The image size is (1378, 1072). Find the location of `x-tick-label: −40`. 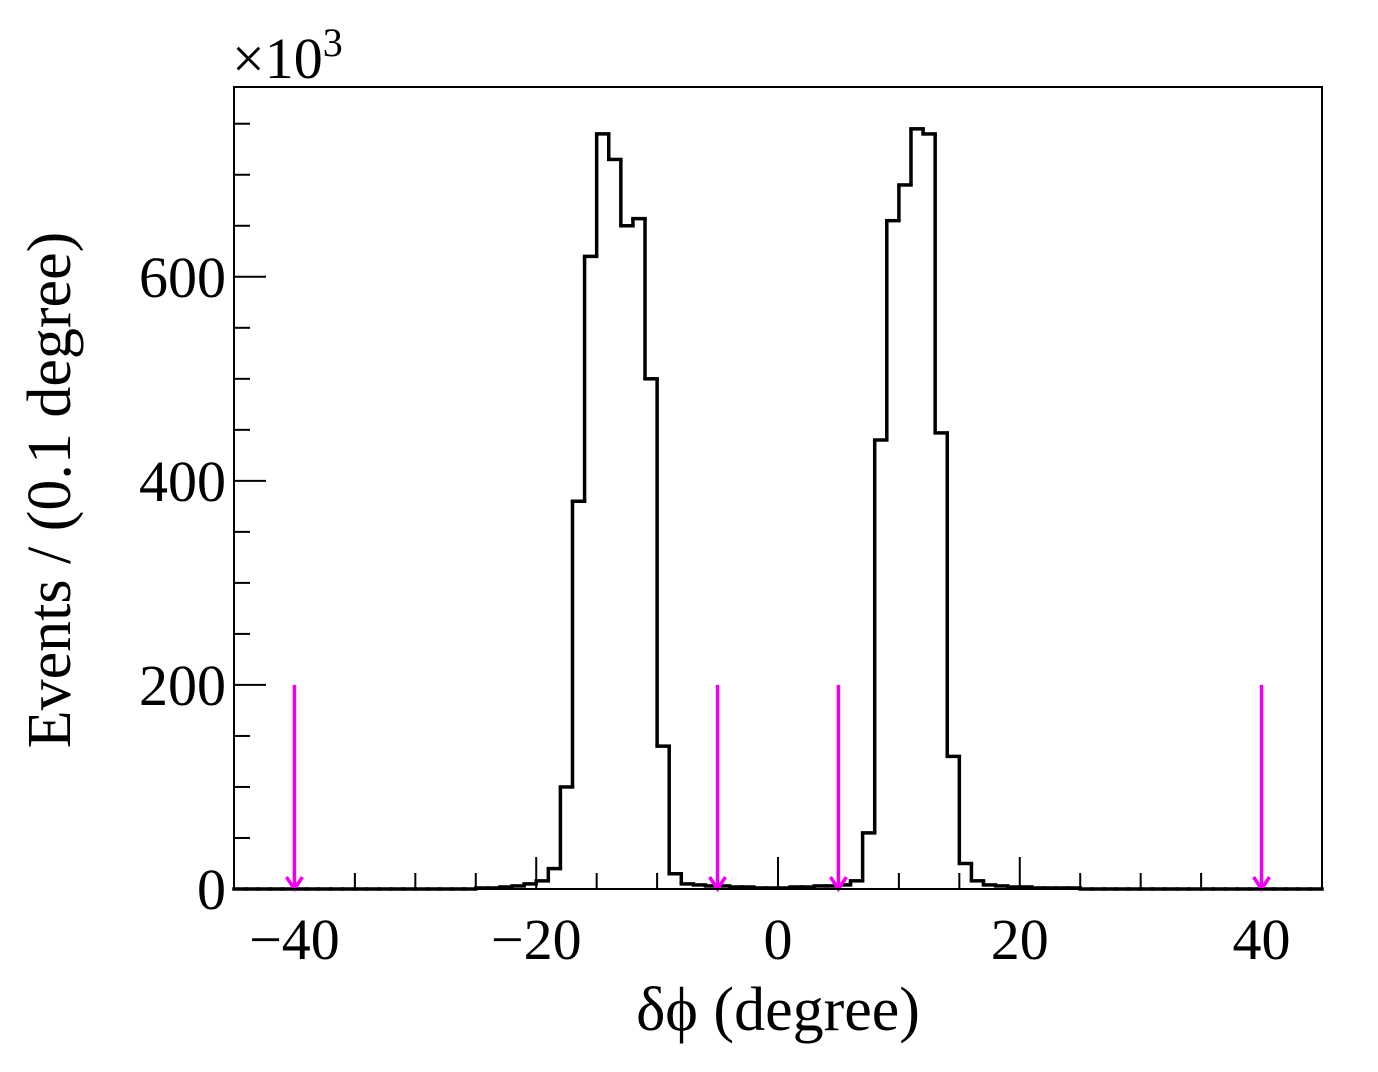

x-tick-label: −40 is located at coordinates (294, 939).